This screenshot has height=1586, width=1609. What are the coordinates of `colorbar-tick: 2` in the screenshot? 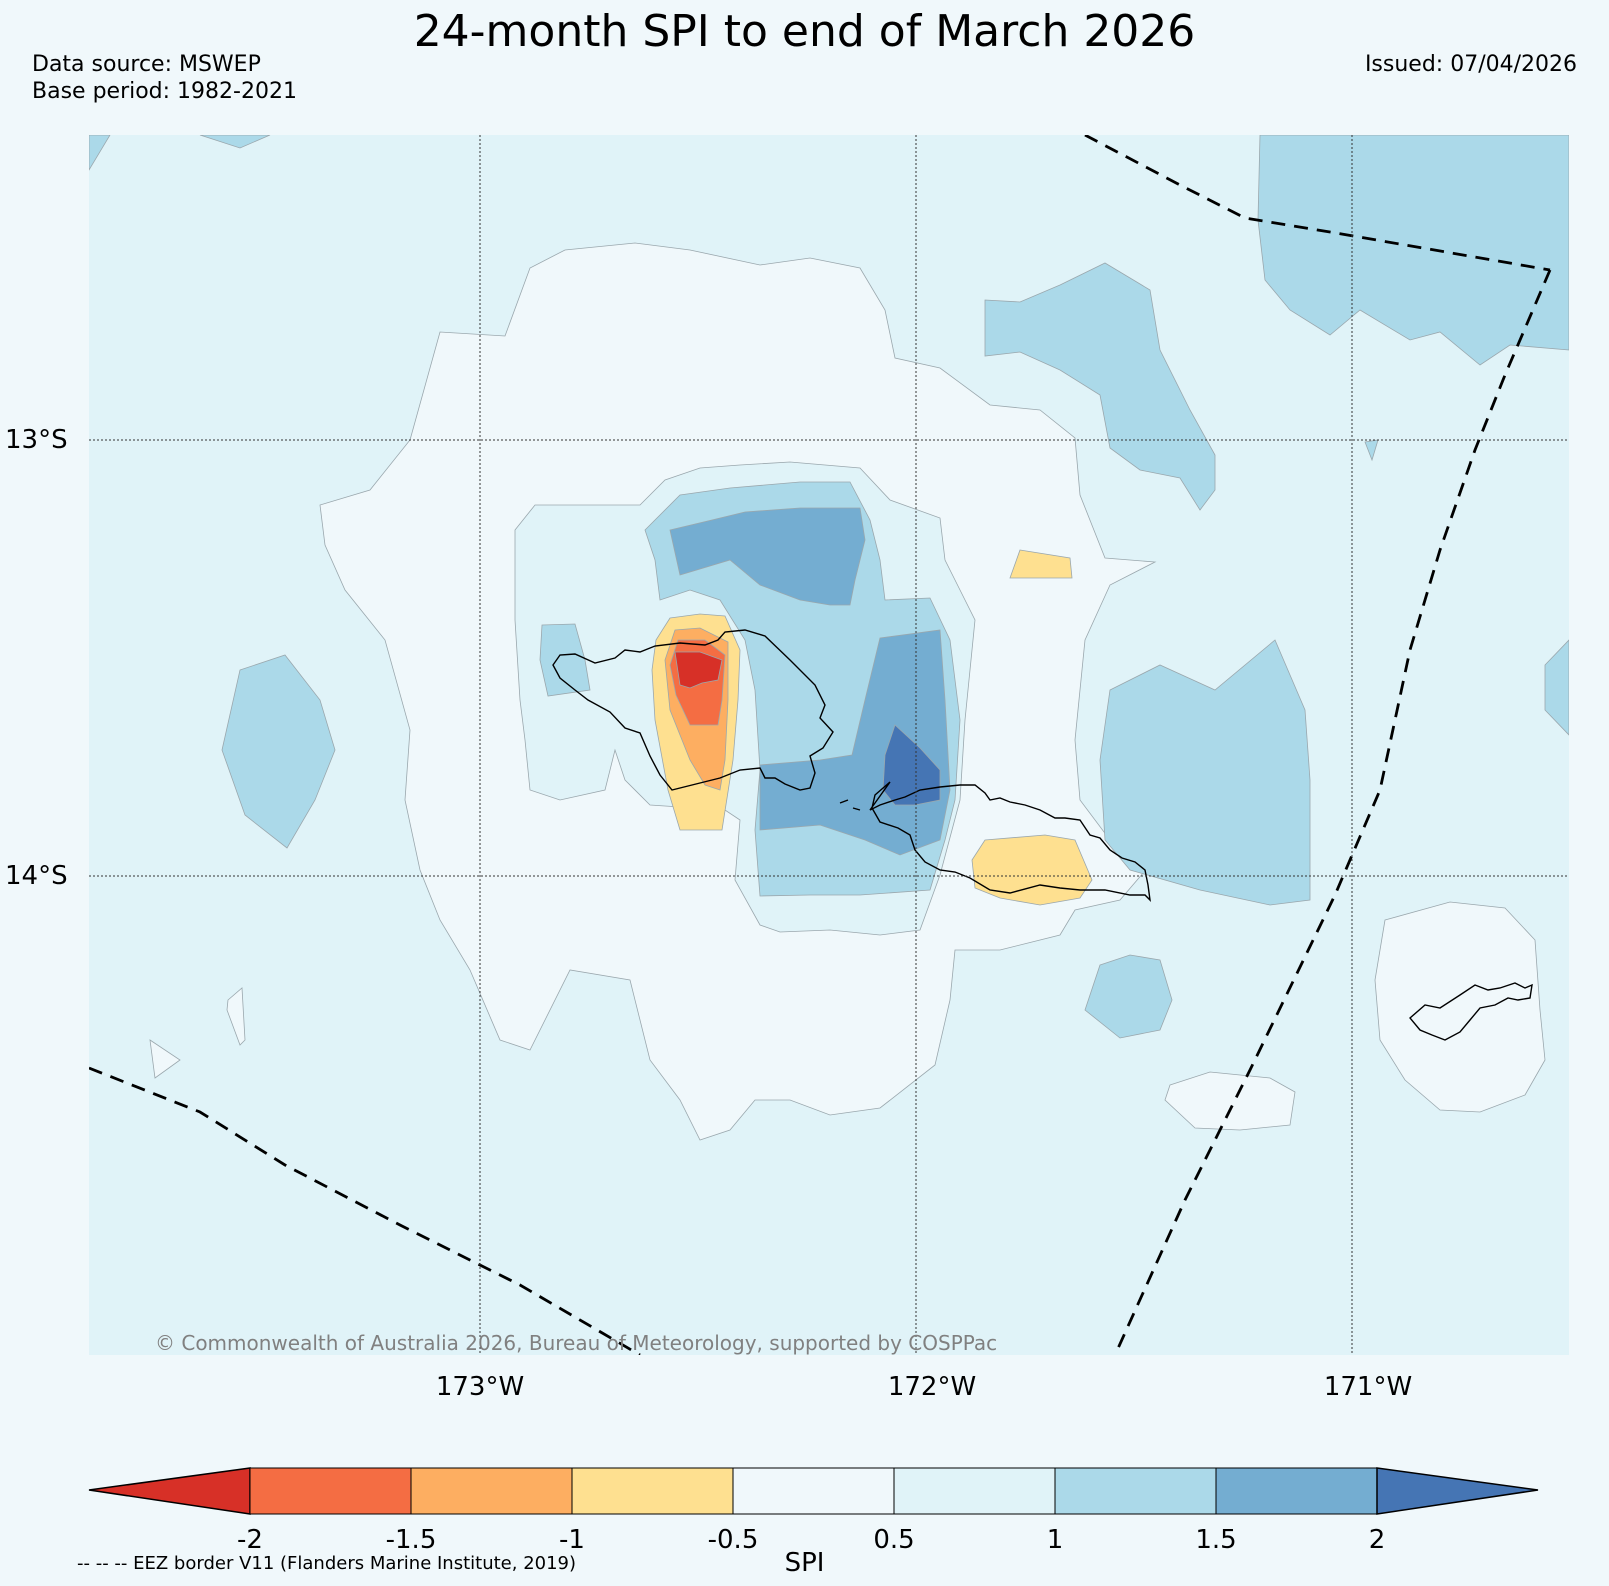 It's located at (1377, 1540).